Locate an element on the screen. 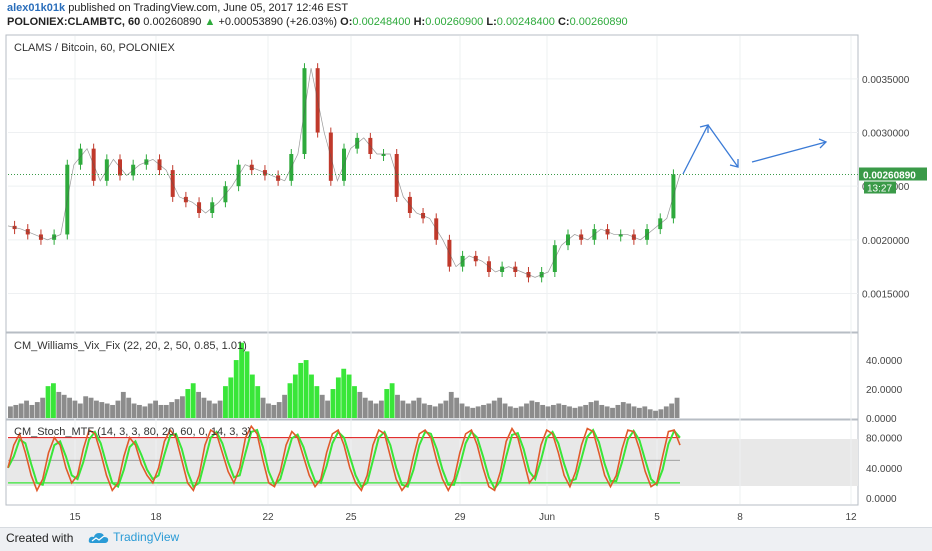 This screenshot has height=551, width=932. price-pane-title: CLAMS / Bitcoin, 60, POLONIEX is located at coordinates (94, 48).